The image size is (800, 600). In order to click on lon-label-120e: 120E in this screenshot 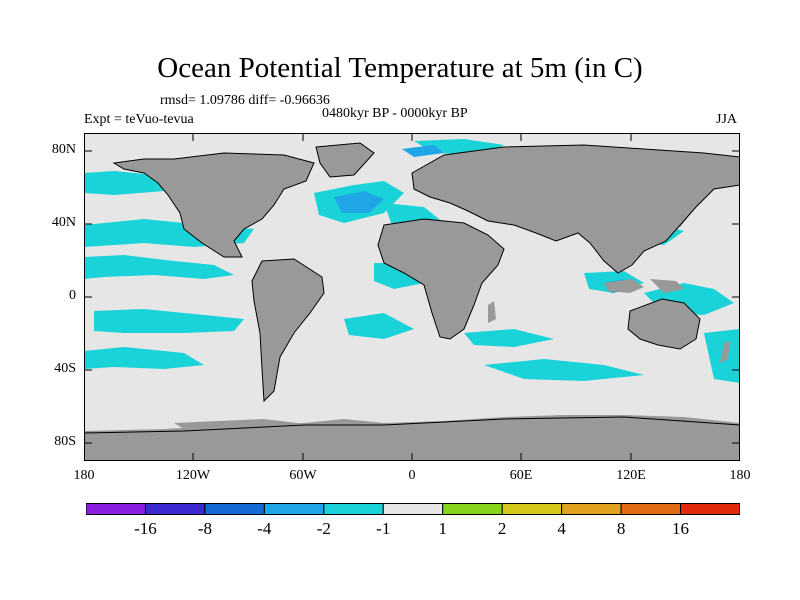, I will do `click(631, 475)`.